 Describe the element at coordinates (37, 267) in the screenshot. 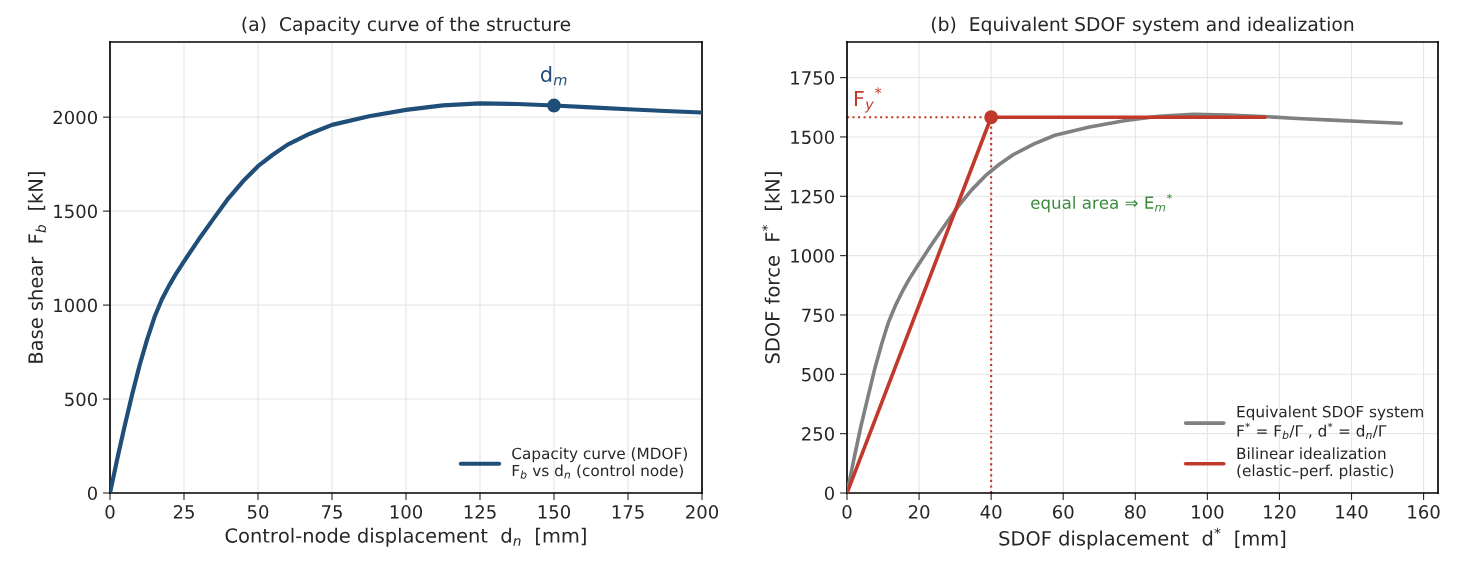

I see `y-axis-title: Base shear F$_{b}$ [kN]` at that location.